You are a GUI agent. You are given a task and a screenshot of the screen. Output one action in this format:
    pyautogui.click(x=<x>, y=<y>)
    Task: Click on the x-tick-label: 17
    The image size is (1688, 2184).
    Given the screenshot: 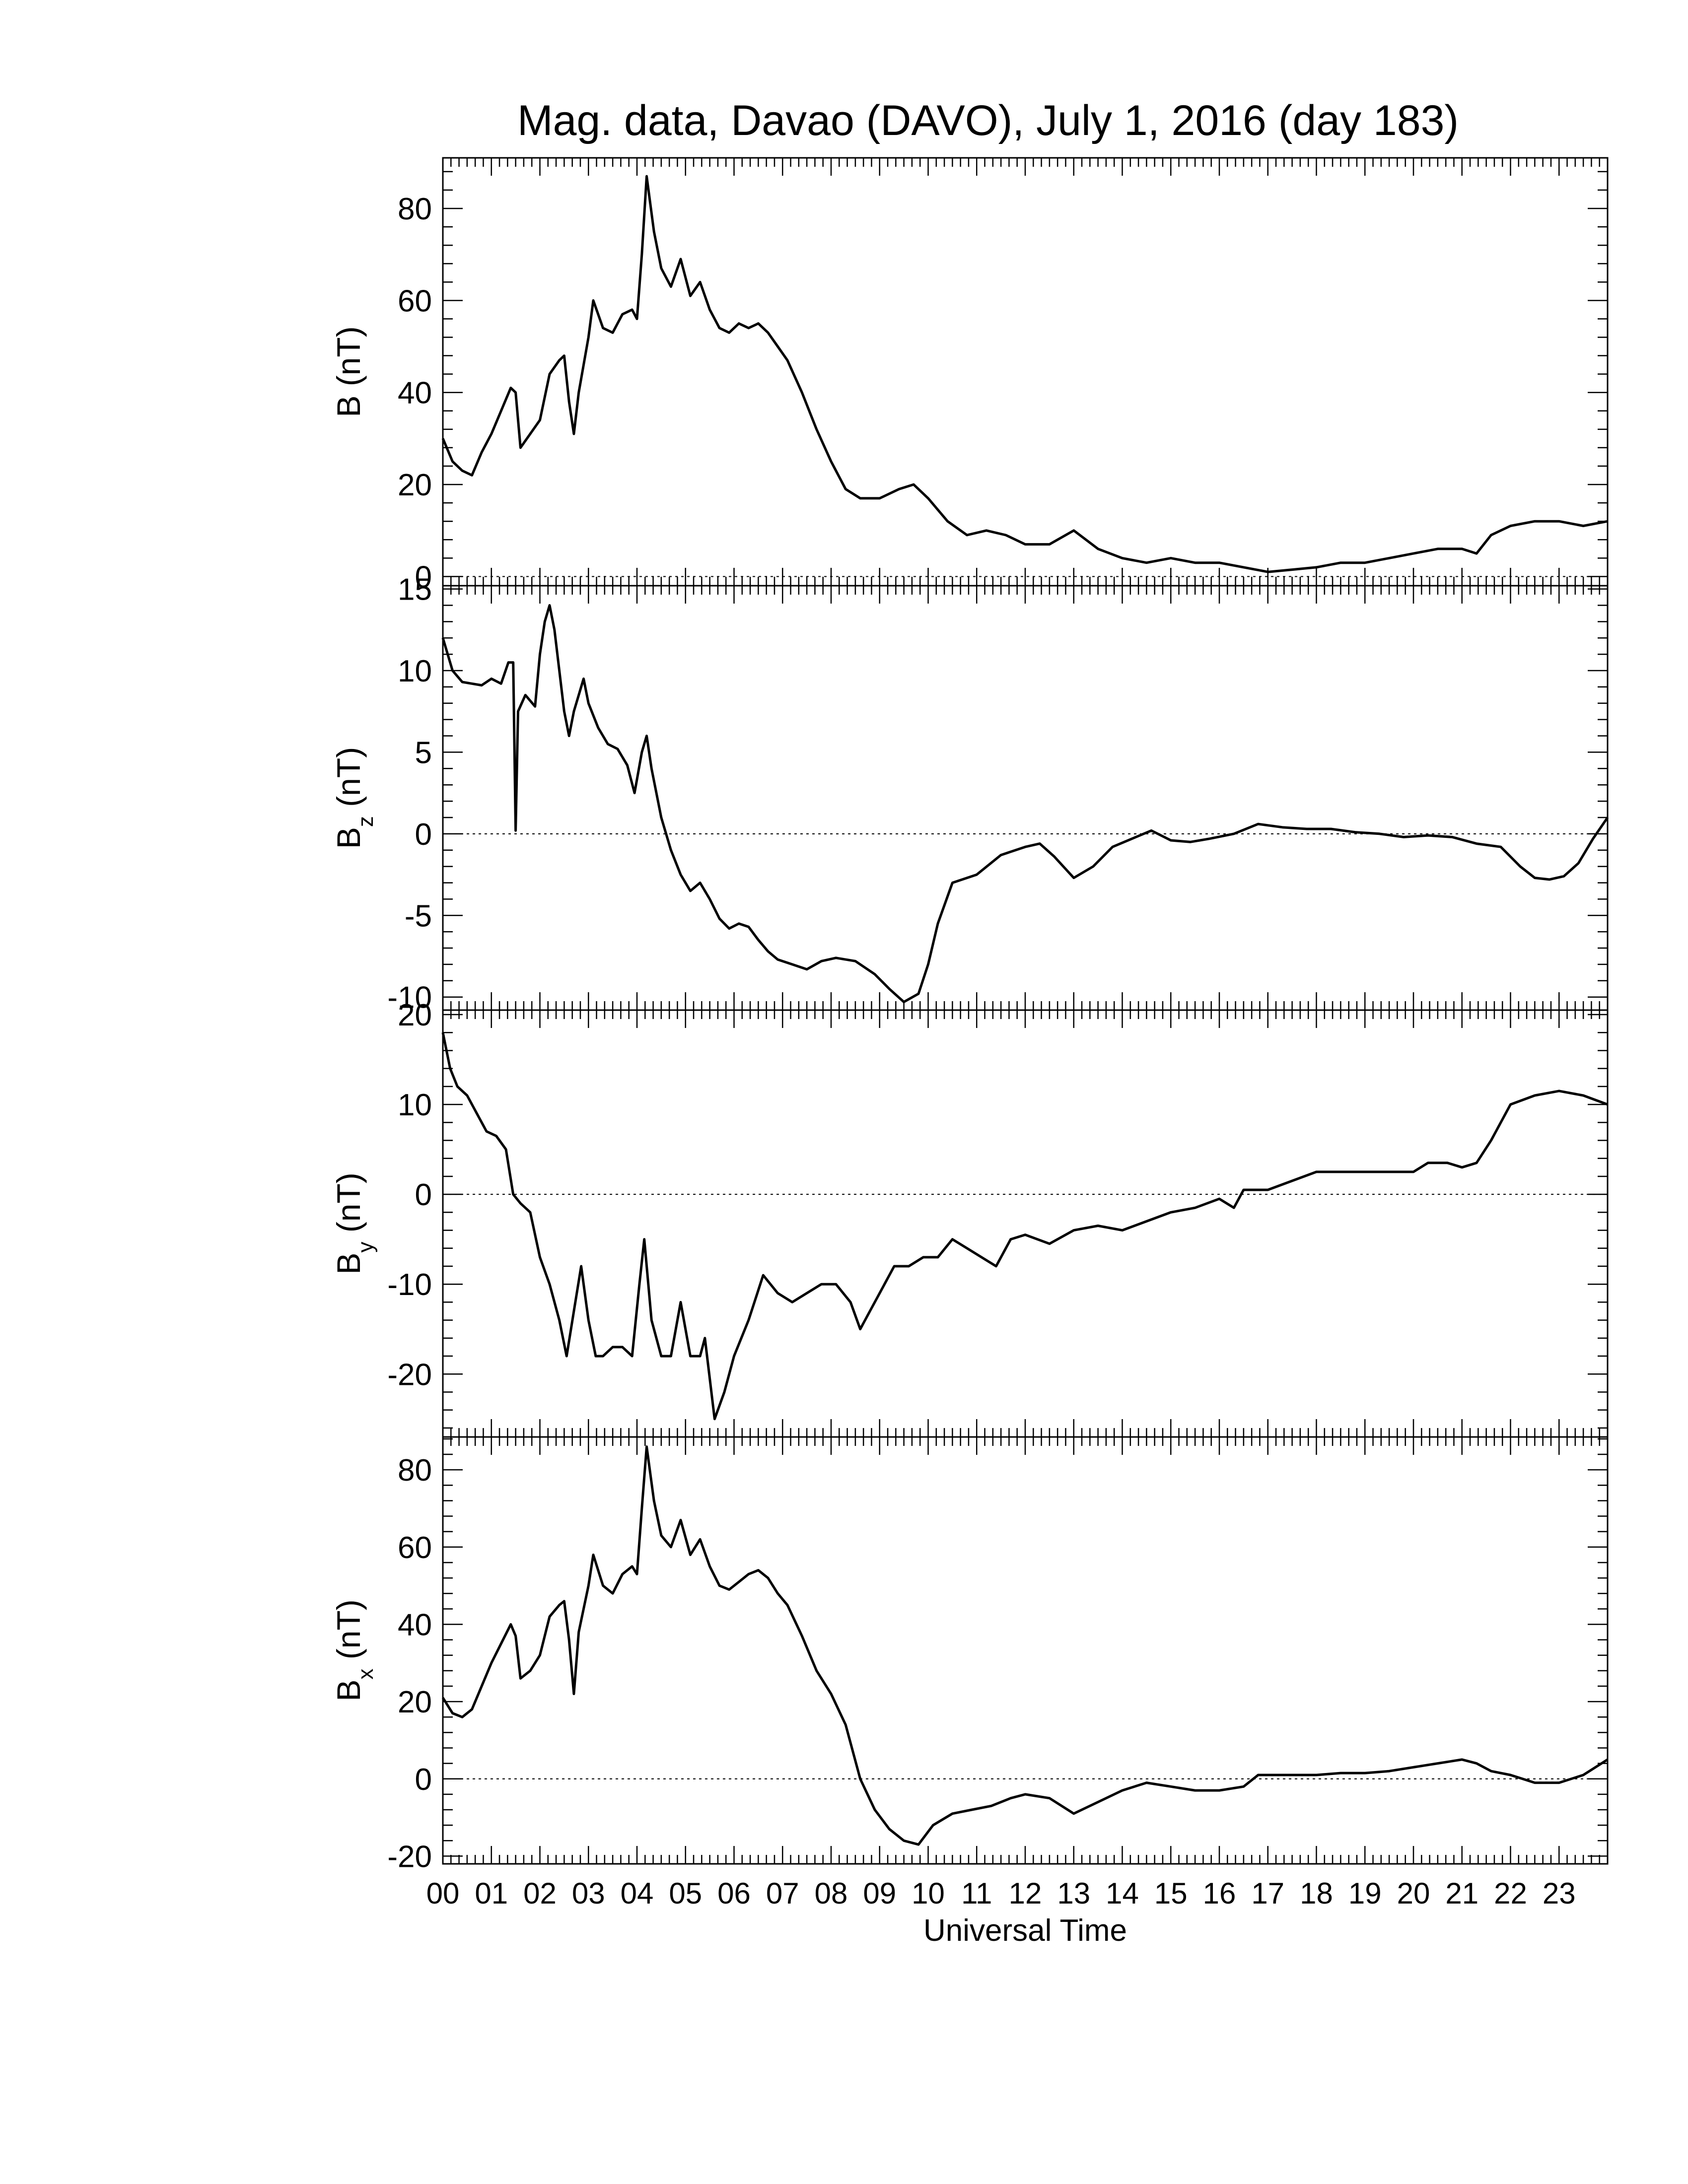 What is the action you would take?
    pyautogui.click(x=1267, y=1893)
    